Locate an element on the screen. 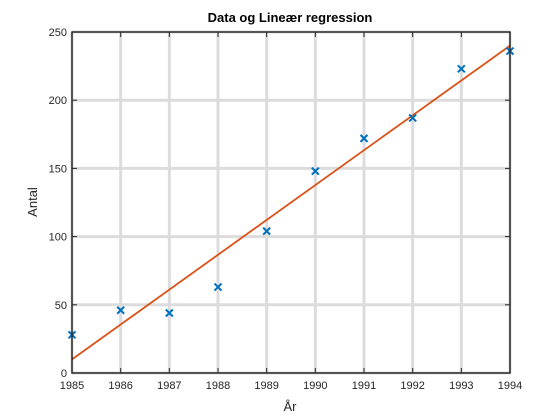 This screenshot has width=560, height=420. x-tick-label: 1986 is located at coordinates (120, 386).